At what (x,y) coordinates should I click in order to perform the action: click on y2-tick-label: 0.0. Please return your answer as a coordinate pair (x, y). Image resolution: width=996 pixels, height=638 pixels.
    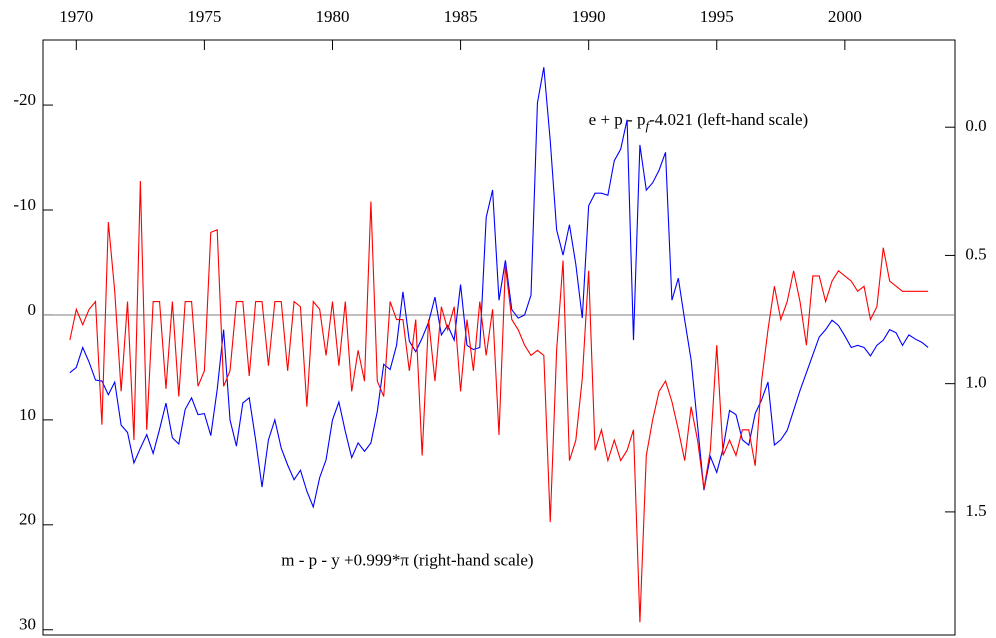
    Looking at the image, I should click on (975, 125).